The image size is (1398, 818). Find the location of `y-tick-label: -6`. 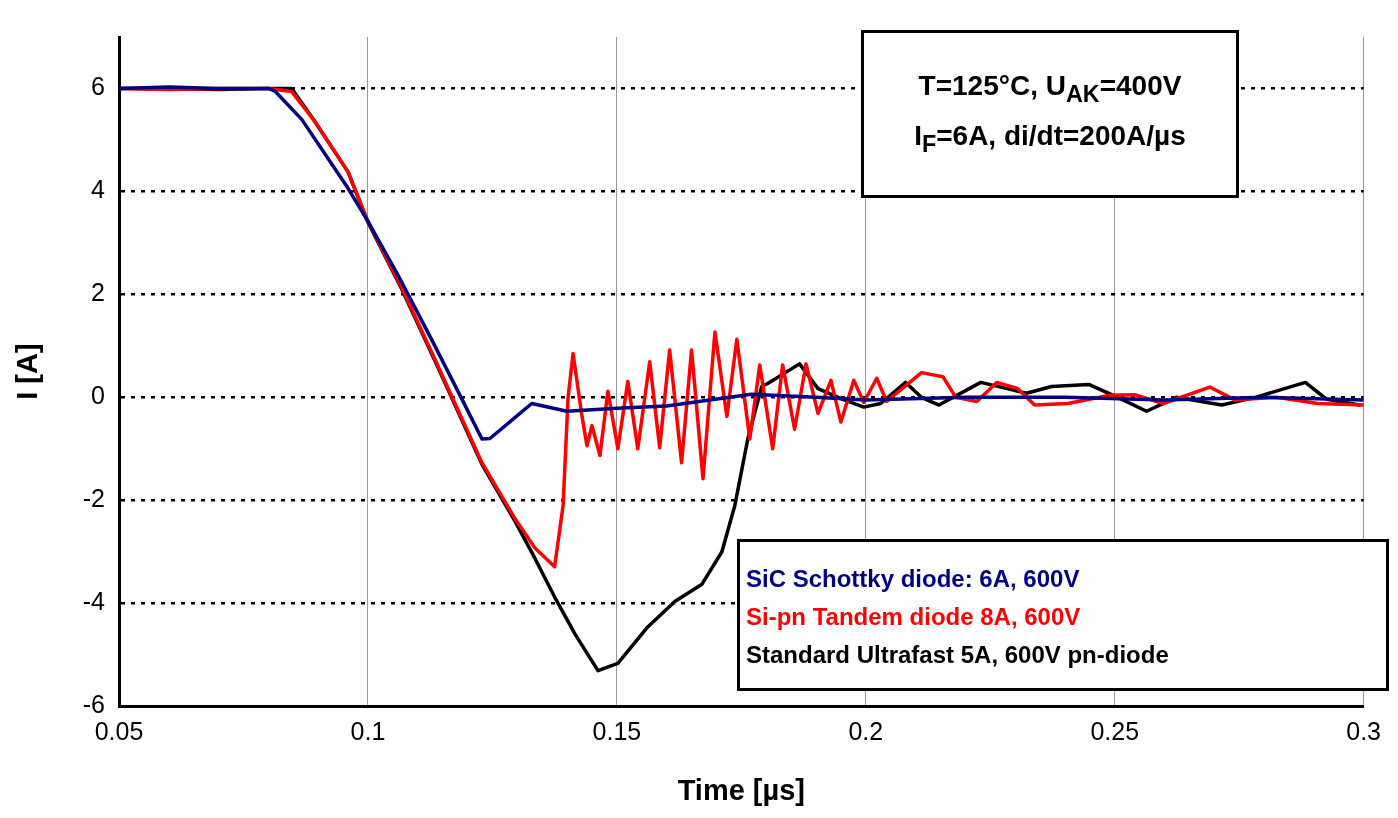

y-tick-label: -6 is located at coordinates (94, 704).